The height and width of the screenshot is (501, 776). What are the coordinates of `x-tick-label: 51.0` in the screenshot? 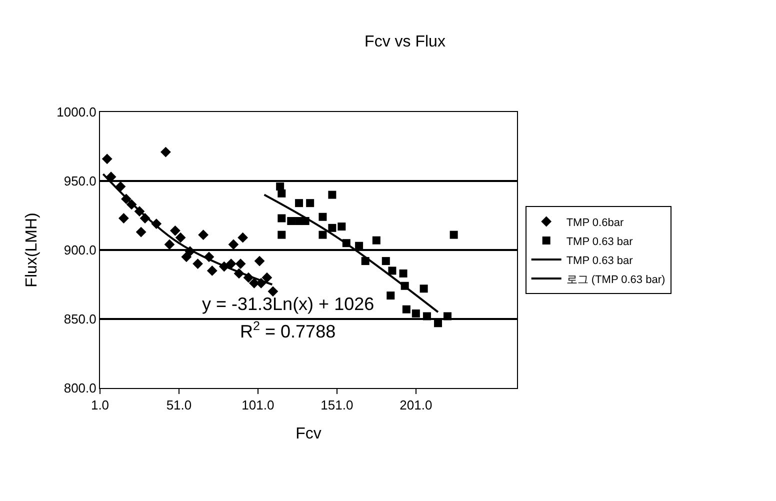 It's located at (179, 405).